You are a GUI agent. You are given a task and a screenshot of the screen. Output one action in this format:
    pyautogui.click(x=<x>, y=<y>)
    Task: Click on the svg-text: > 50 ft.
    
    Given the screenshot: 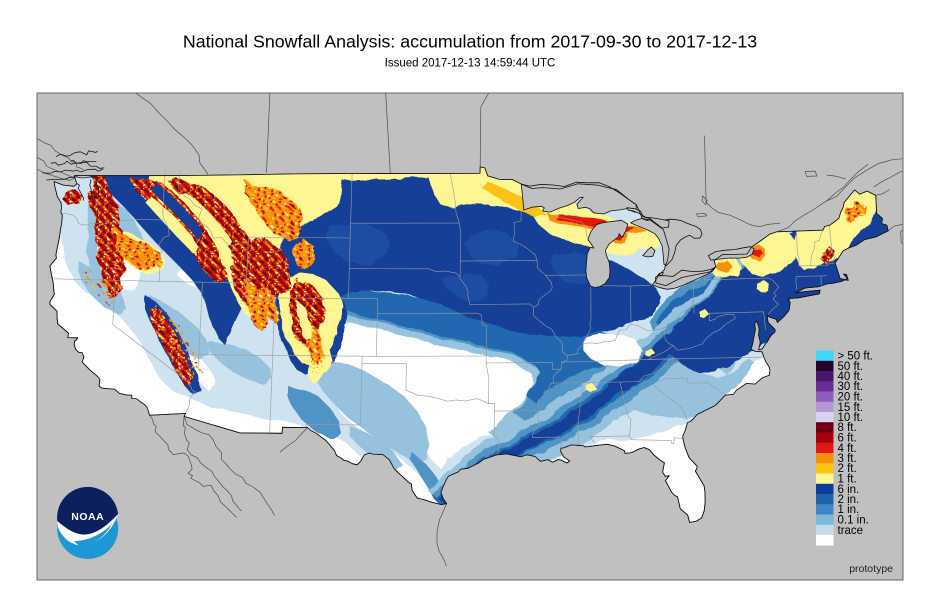 What is the action you would take?
    pyautogui.click(x=855, y=357)
    